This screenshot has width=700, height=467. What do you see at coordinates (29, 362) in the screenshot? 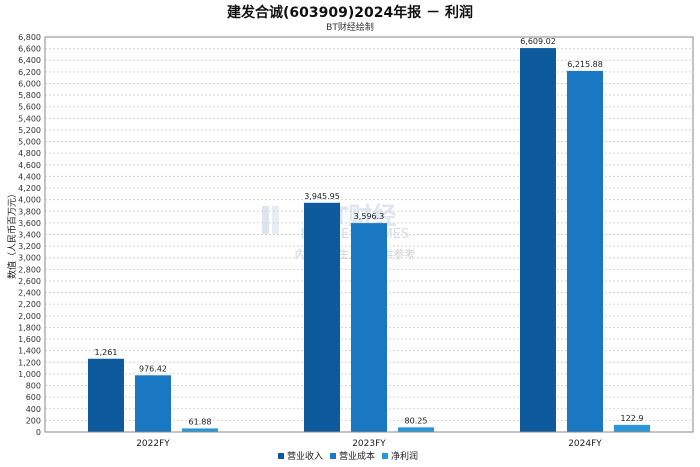
I see `y-tick-label: 1,200` at bounding box center [29, 362].